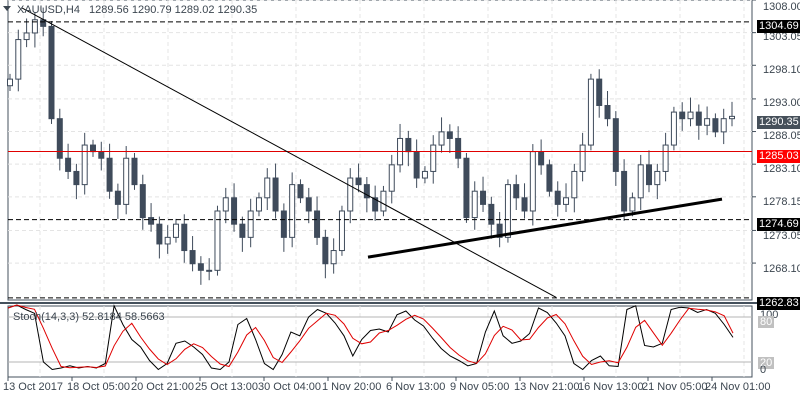 This screenshot has width=800, height=400. Describe the element at coordinates (545, 228) in the screenshot. I see `trendline` at that location.